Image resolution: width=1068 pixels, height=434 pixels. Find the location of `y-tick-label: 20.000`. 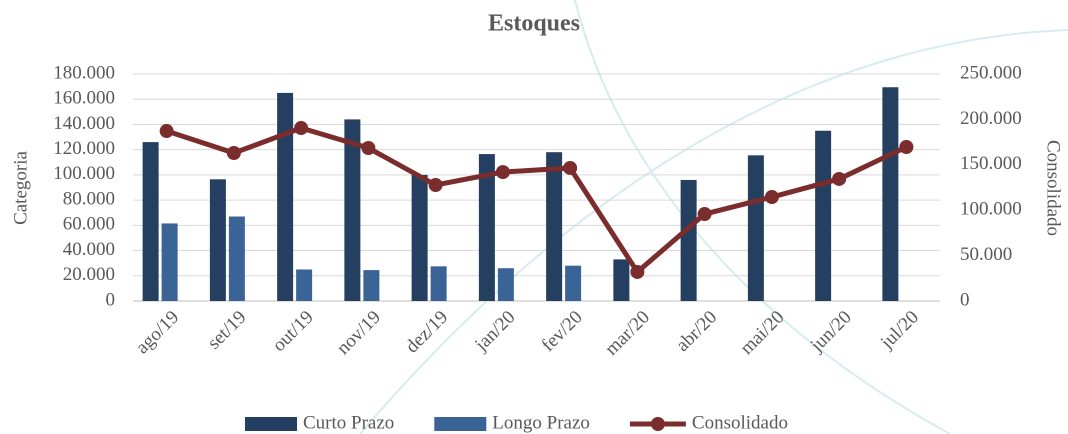

y-tick-label: 20.000 is located at coordinates (89, 274).